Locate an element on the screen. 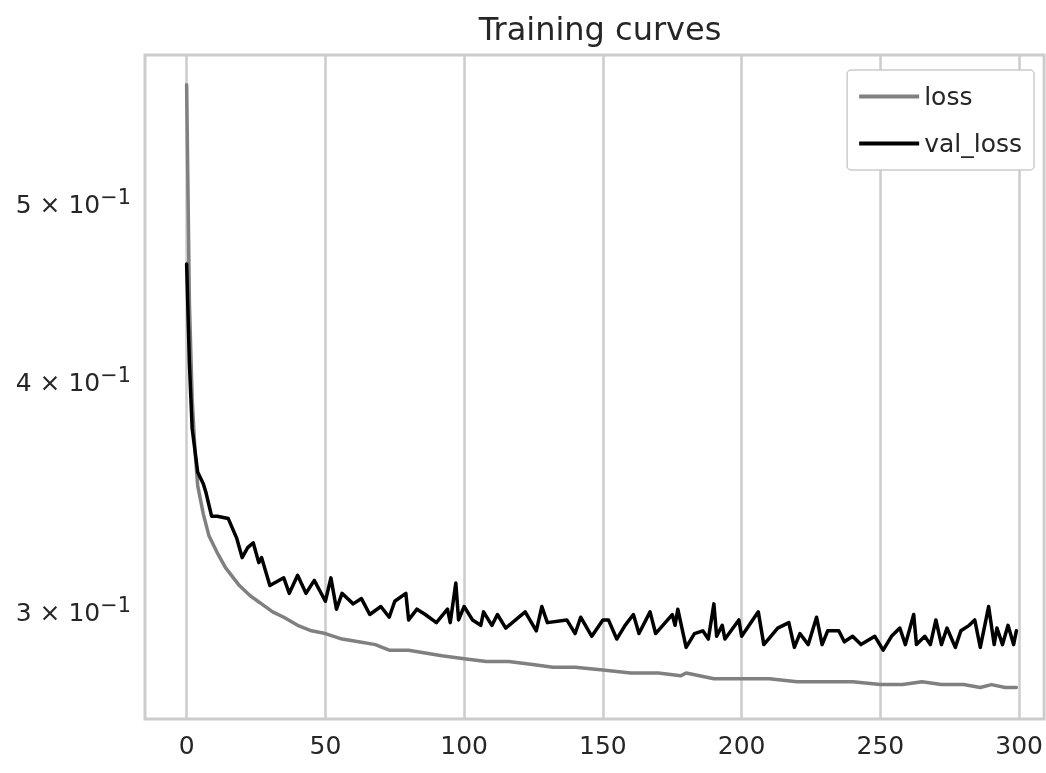 The width and height of the screenshot is (1046, 773). x-tick-label: 250 is located at coordinates (880, 745).